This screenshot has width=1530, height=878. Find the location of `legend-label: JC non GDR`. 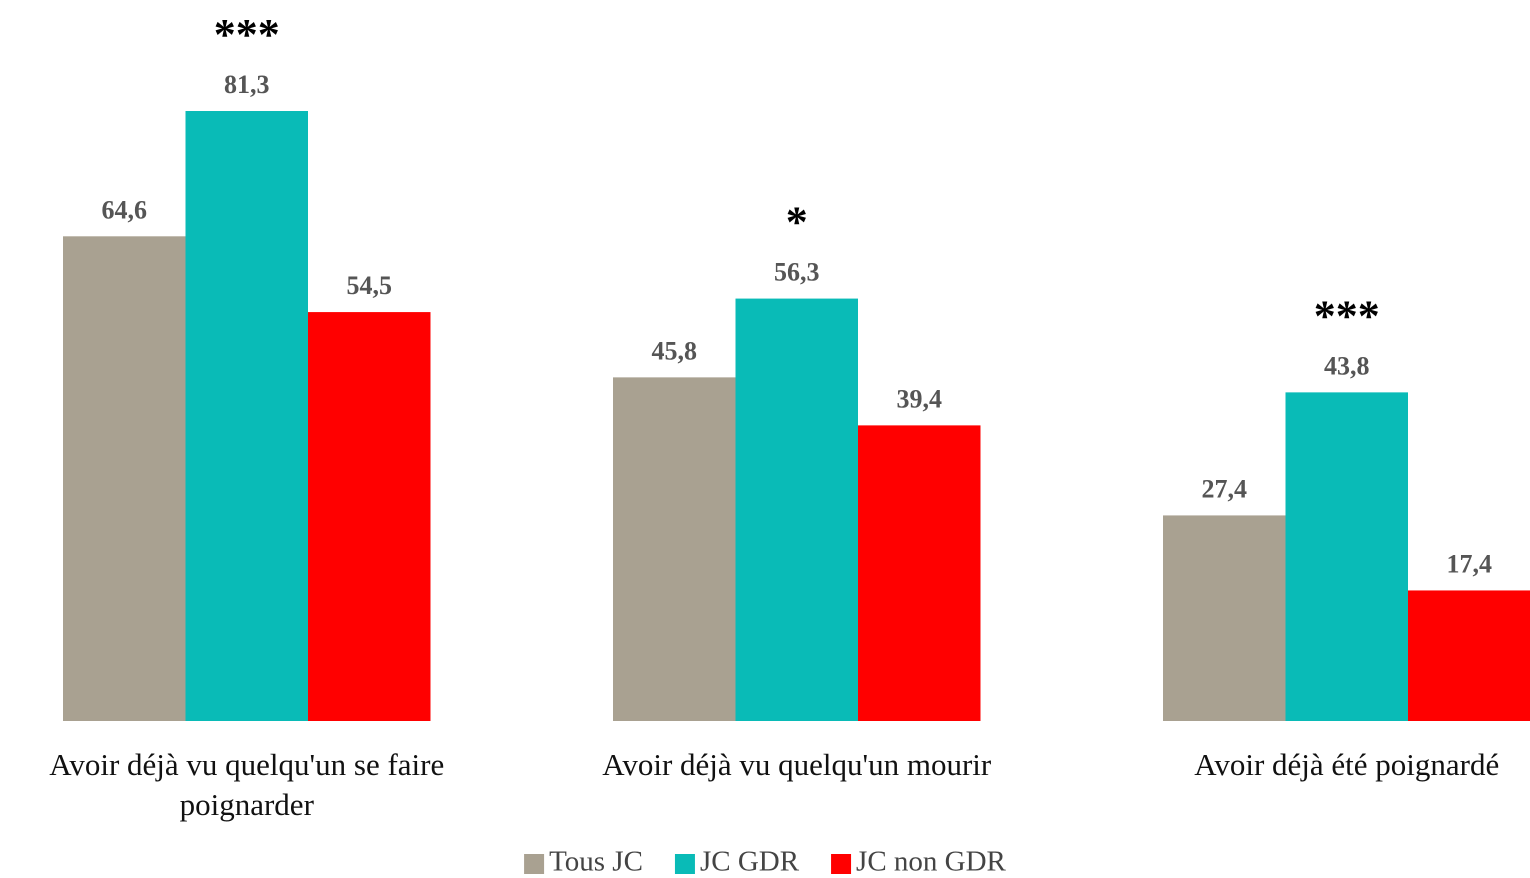

legend-label: JC non GDR is located at coordinates (931, 862).